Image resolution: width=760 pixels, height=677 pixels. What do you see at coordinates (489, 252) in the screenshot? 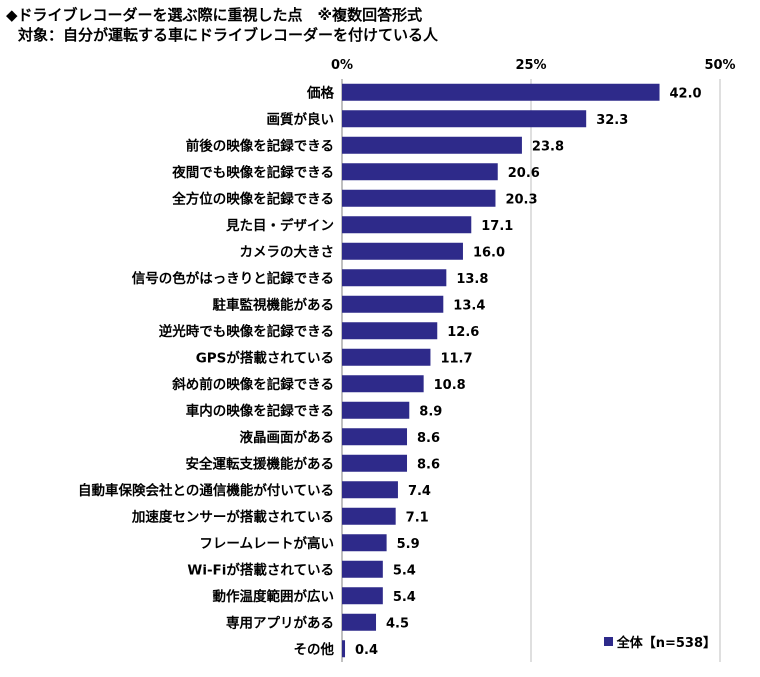
I see `data-label: 16.0` at bounding box center [489, 252].